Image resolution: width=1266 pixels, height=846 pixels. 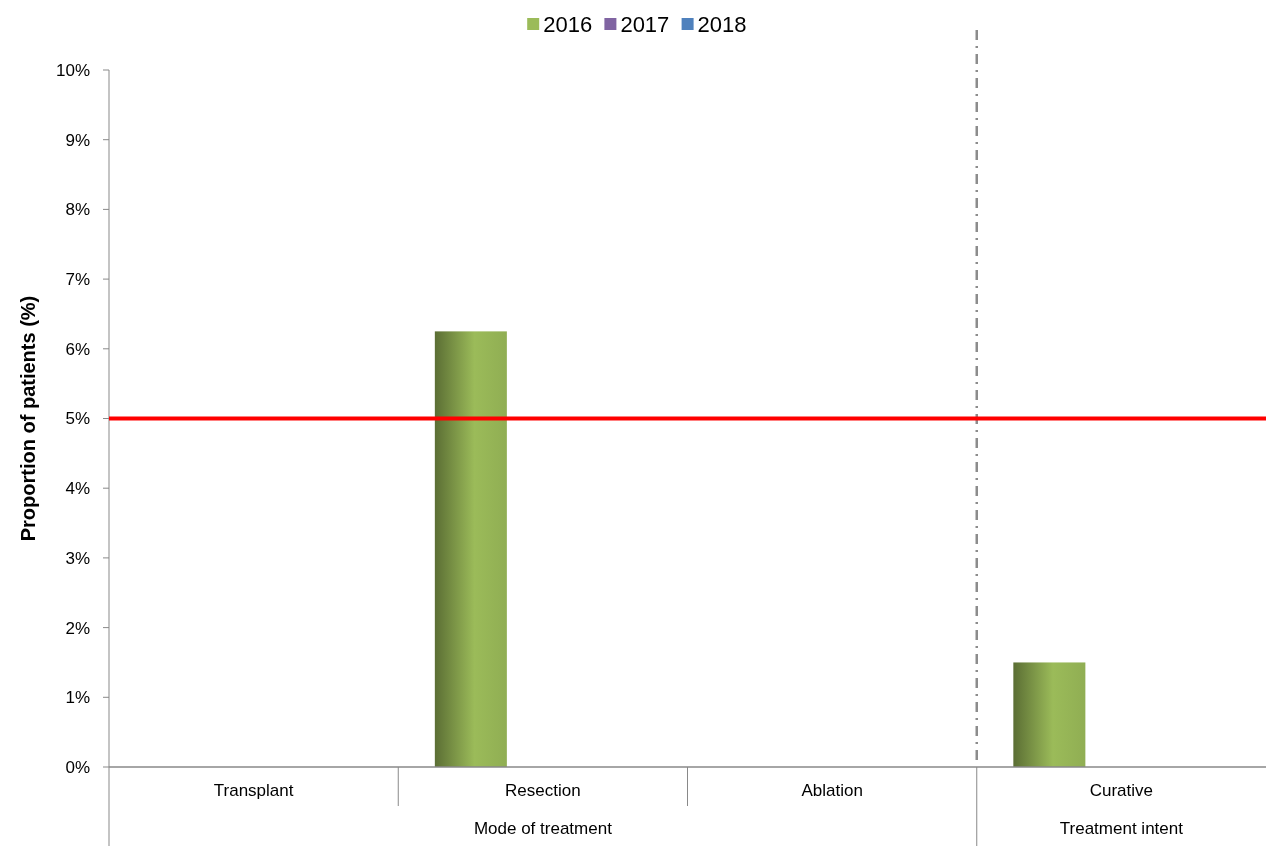 What do you see at coordinates (832, 790) in the screenshot?
I see `x-tick-label: Ablation` at bounding box center [832, 790].